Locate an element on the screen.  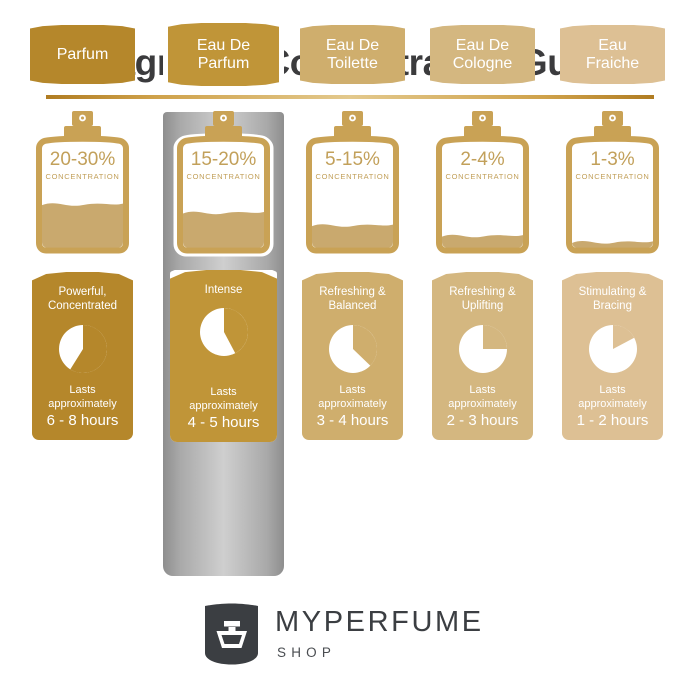
brand-name: MYPERFUME is located at coordinates (379, 622).